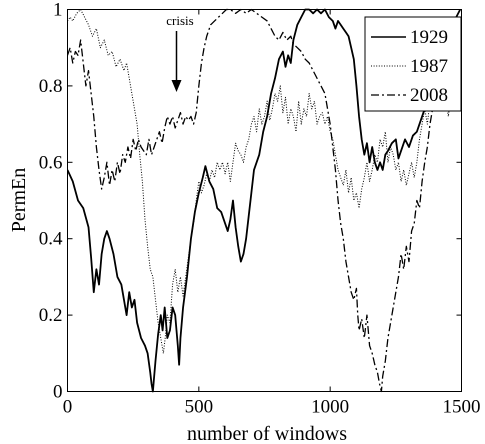 The height and width of the screenshot is (444, 485). What do you see at coordinates (180, 52) in the screenshot?
I see `crisis-annotation: crisis` at bounding box center [180, 52].